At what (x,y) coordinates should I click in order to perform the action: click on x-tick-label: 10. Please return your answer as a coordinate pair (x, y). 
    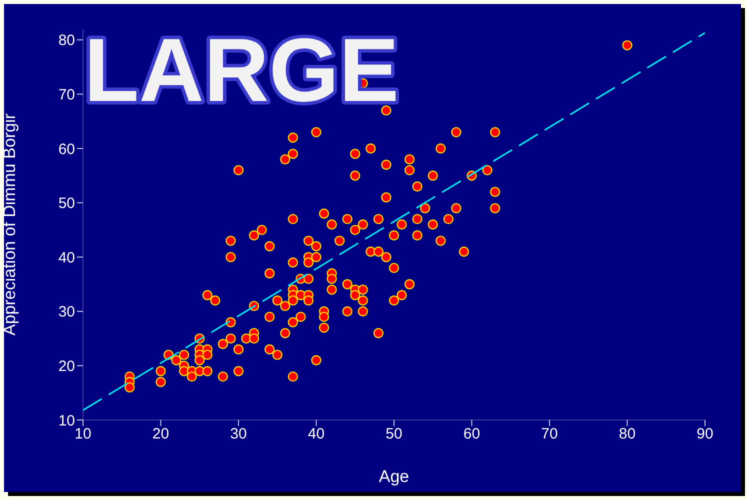
    Looking at the image, I should click on (83, 434).